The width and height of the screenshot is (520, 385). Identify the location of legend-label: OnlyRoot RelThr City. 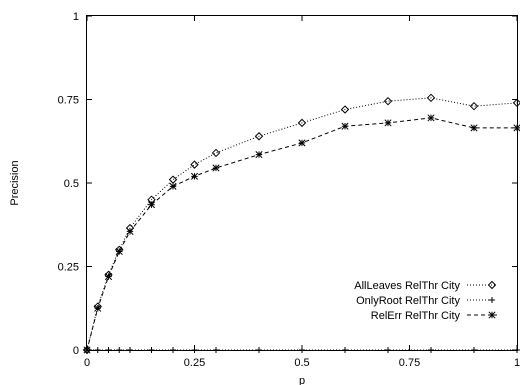
(408, 301).